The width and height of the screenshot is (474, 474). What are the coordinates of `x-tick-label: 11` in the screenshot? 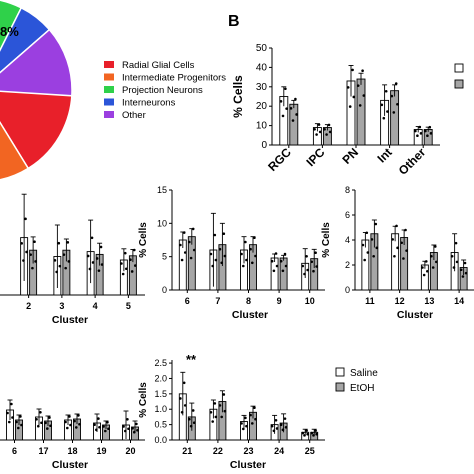 It's located at (370, 301).